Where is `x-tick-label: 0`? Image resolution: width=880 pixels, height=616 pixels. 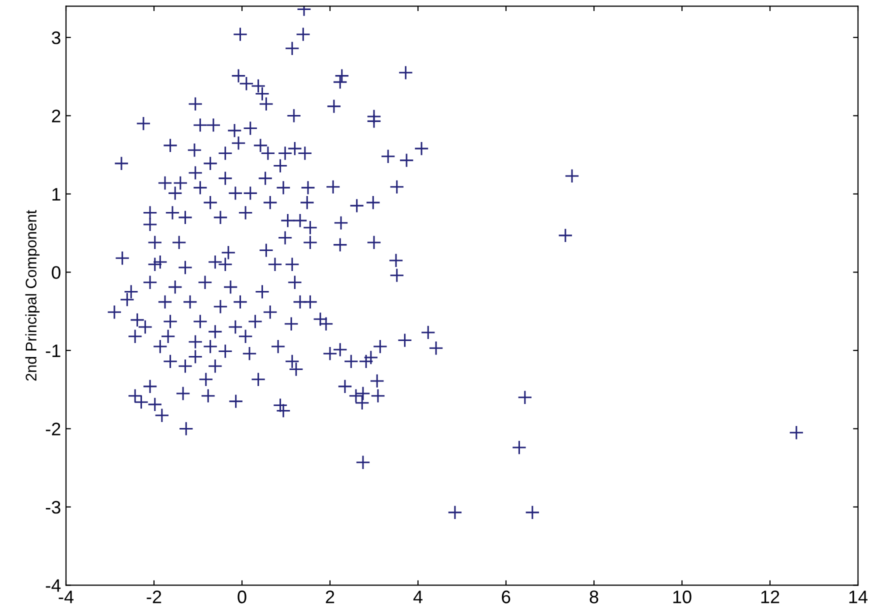
x-tick-label: 0 is located at coordinates (242, 597).